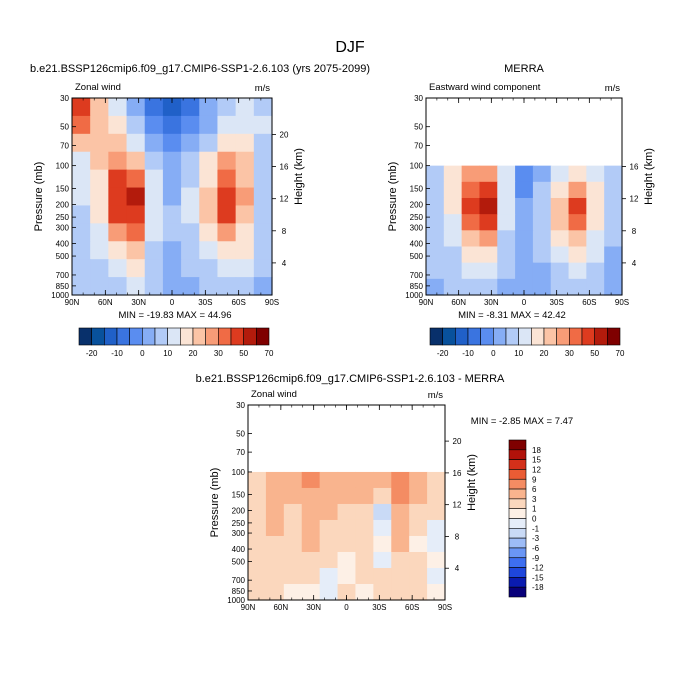 This screenshot has width=700, height=700. I want to click on y-tick-label: 30, so click(418, 98).